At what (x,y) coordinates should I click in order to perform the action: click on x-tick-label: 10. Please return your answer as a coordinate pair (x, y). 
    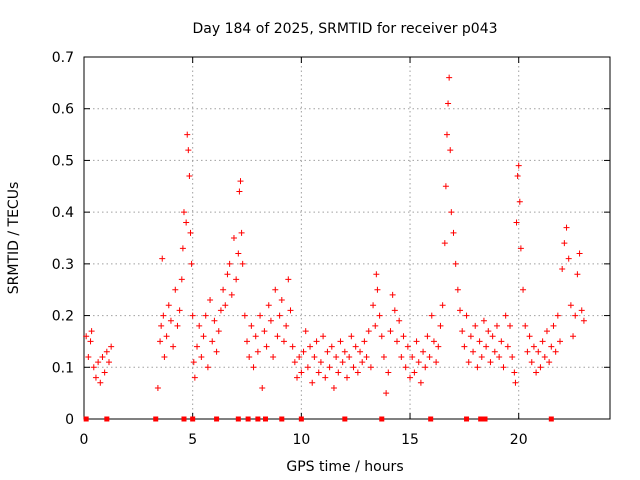
    Looking at the image, I should click on (301, 440).